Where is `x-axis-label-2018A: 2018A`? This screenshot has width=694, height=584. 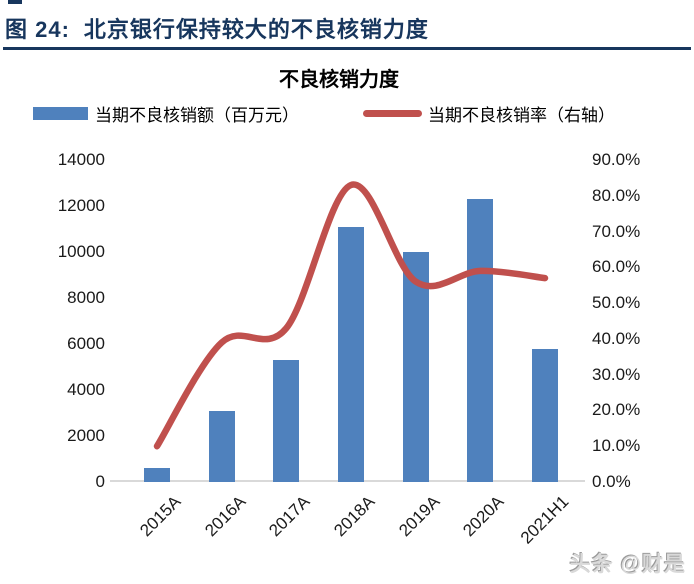 x-axis-label-2018A: 2018A is located at coordinates (354, 516).